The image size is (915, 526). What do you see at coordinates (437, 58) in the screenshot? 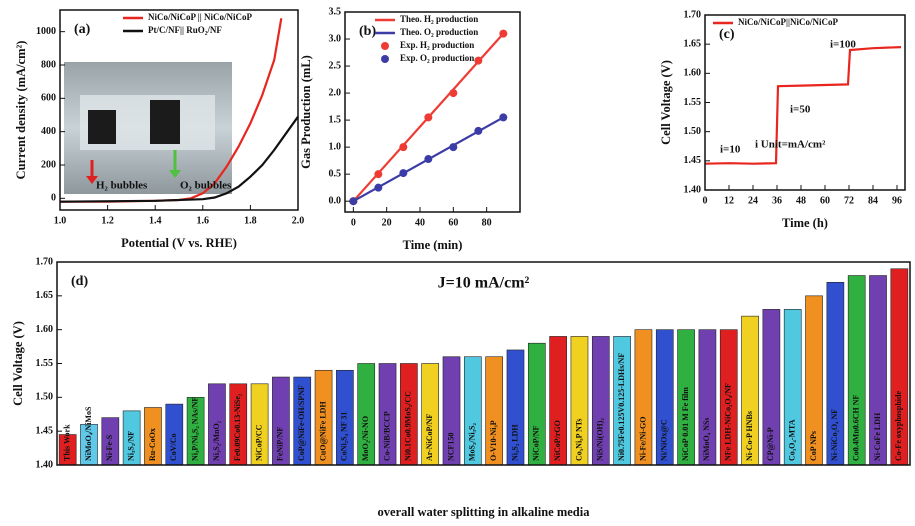
I see `legend-label: Exp. O₂ production` at bounding box center [437, 58].